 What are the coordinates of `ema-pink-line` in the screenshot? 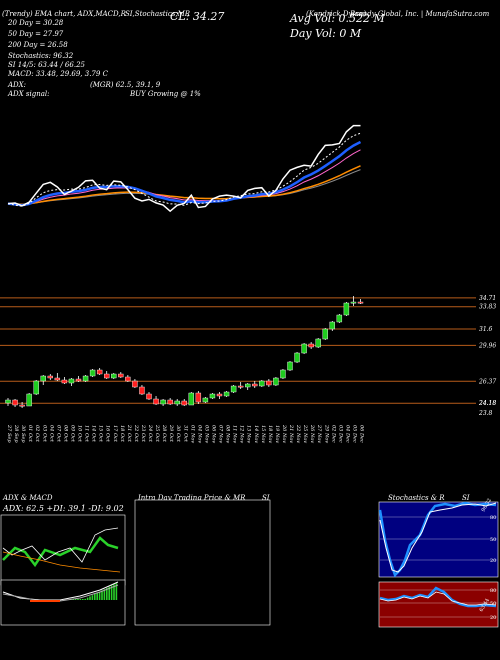 It's located at (184, 177).